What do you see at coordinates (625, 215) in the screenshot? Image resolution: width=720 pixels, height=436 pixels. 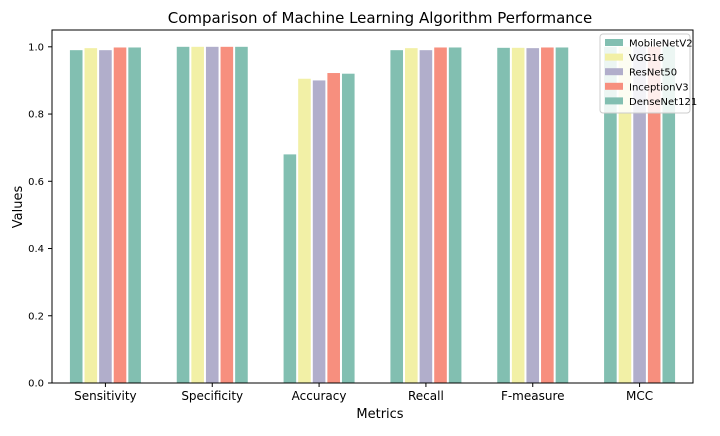 I see `bar-vgg16-mcc` at bounding box center [625, 215].